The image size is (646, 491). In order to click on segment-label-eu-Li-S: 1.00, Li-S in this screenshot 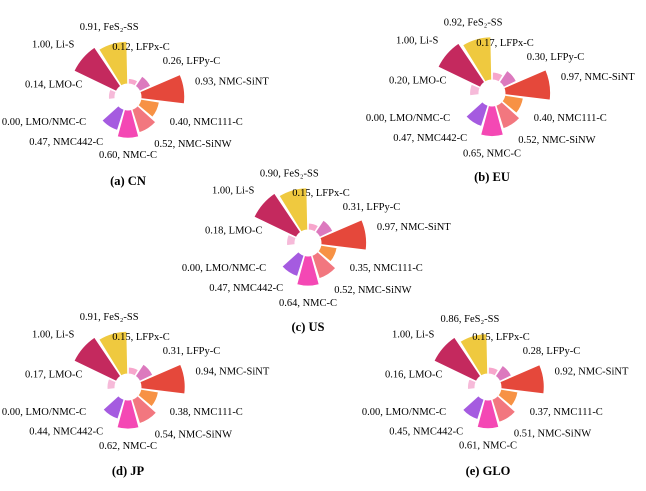, I will do `click(417, 41)`.